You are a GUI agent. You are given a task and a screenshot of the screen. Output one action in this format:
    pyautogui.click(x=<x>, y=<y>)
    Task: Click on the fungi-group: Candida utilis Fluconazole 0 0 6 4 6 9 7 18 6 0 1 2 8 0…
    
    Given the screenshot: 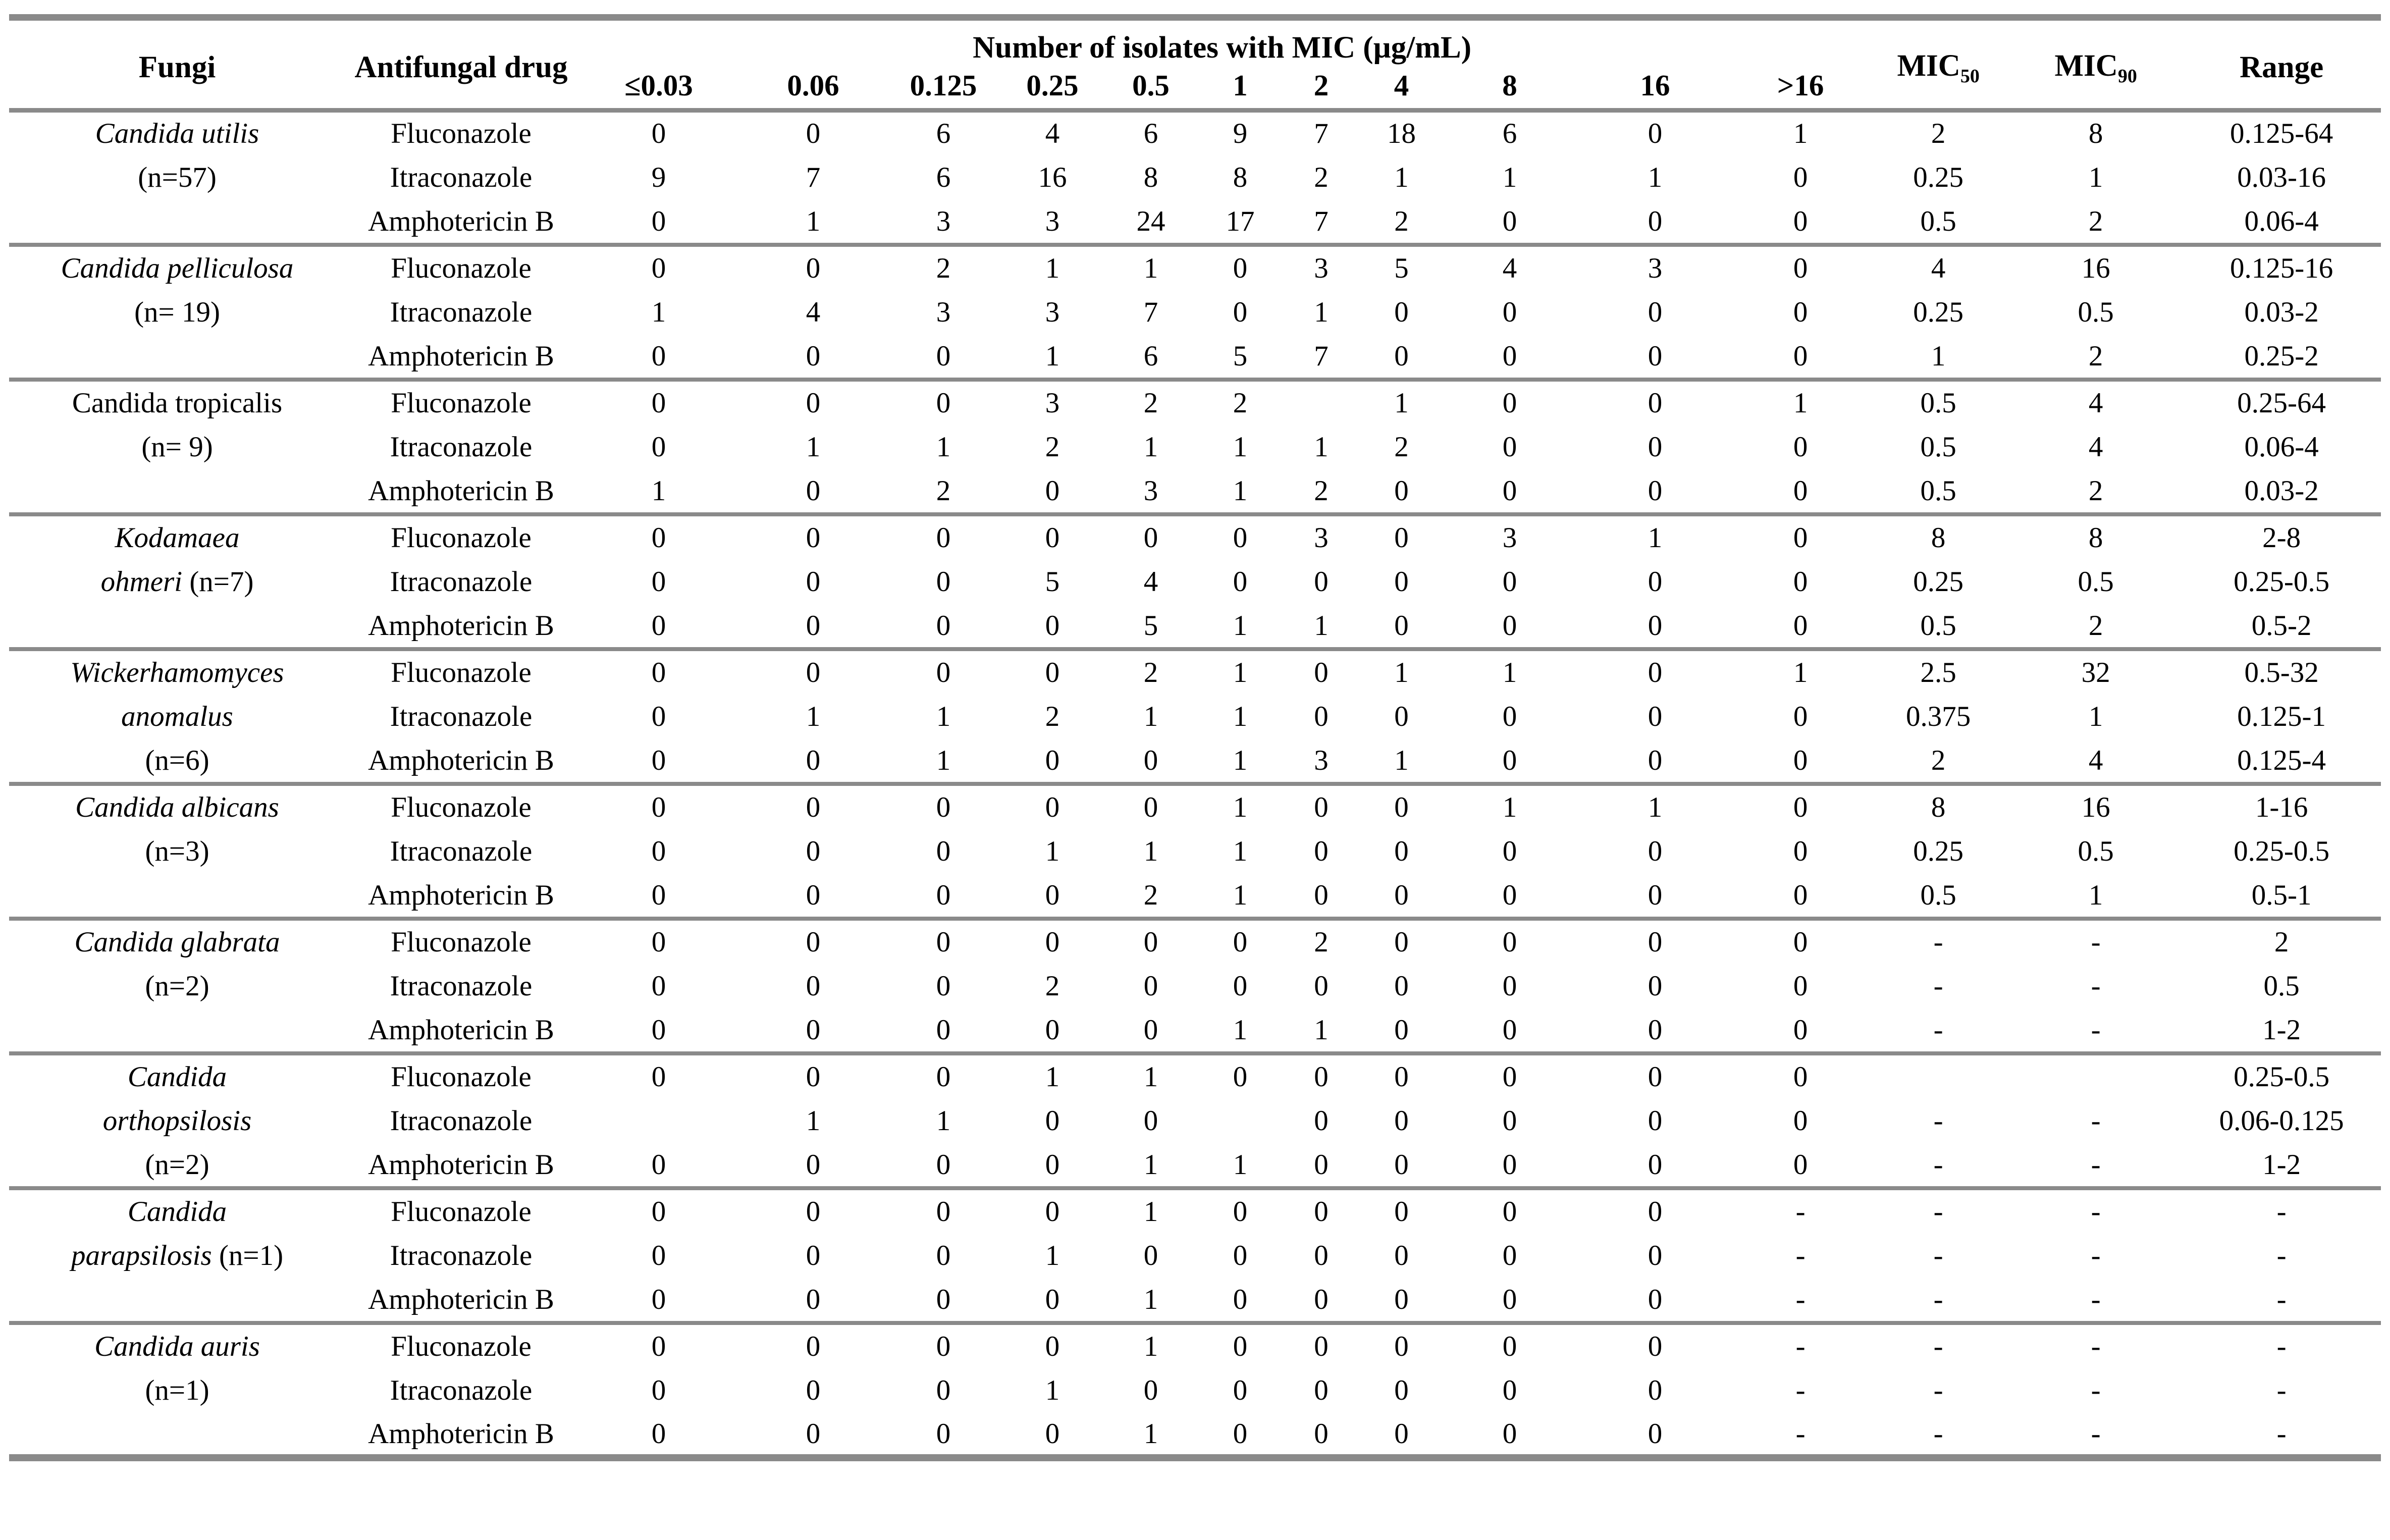 What is the action you would take?
    pyautogui.click(x=1195, y=177)
    